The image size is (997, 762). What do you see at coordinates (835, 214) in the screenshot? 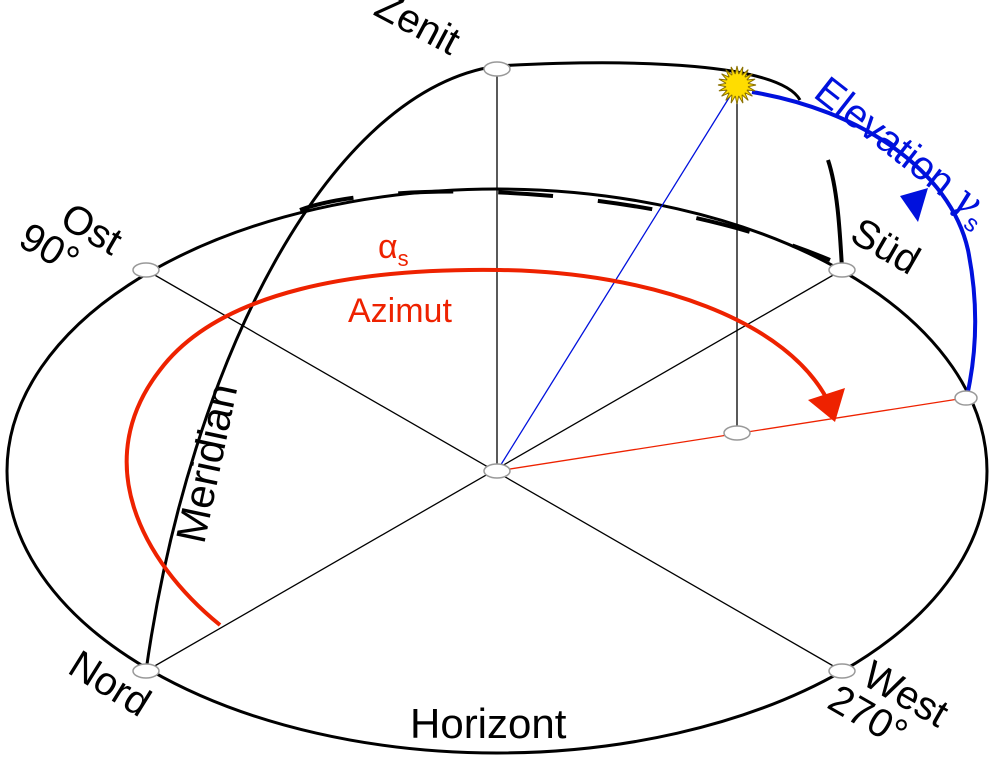
I see `sun-circle-arc` at bounding box center [835, 214].